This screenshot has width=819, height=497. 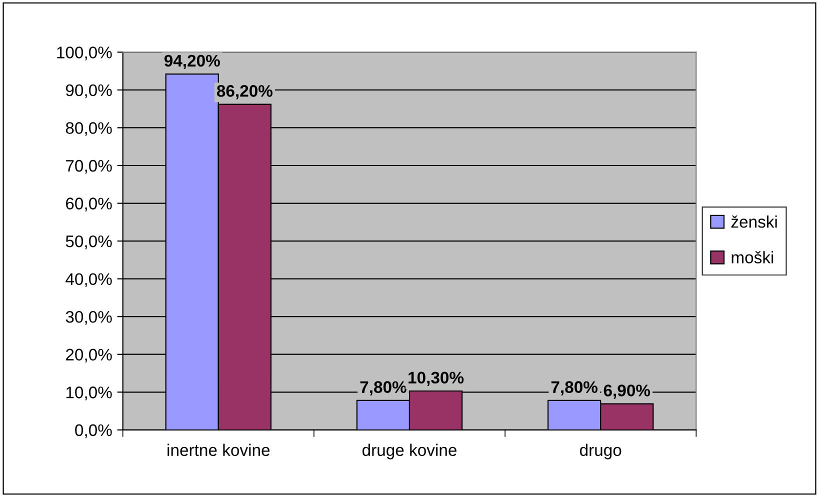 What do you see at coordinates (89, 91) in the screenshot?
I see `y-tick-label: 90,0%` at bounding box center [89, 91].